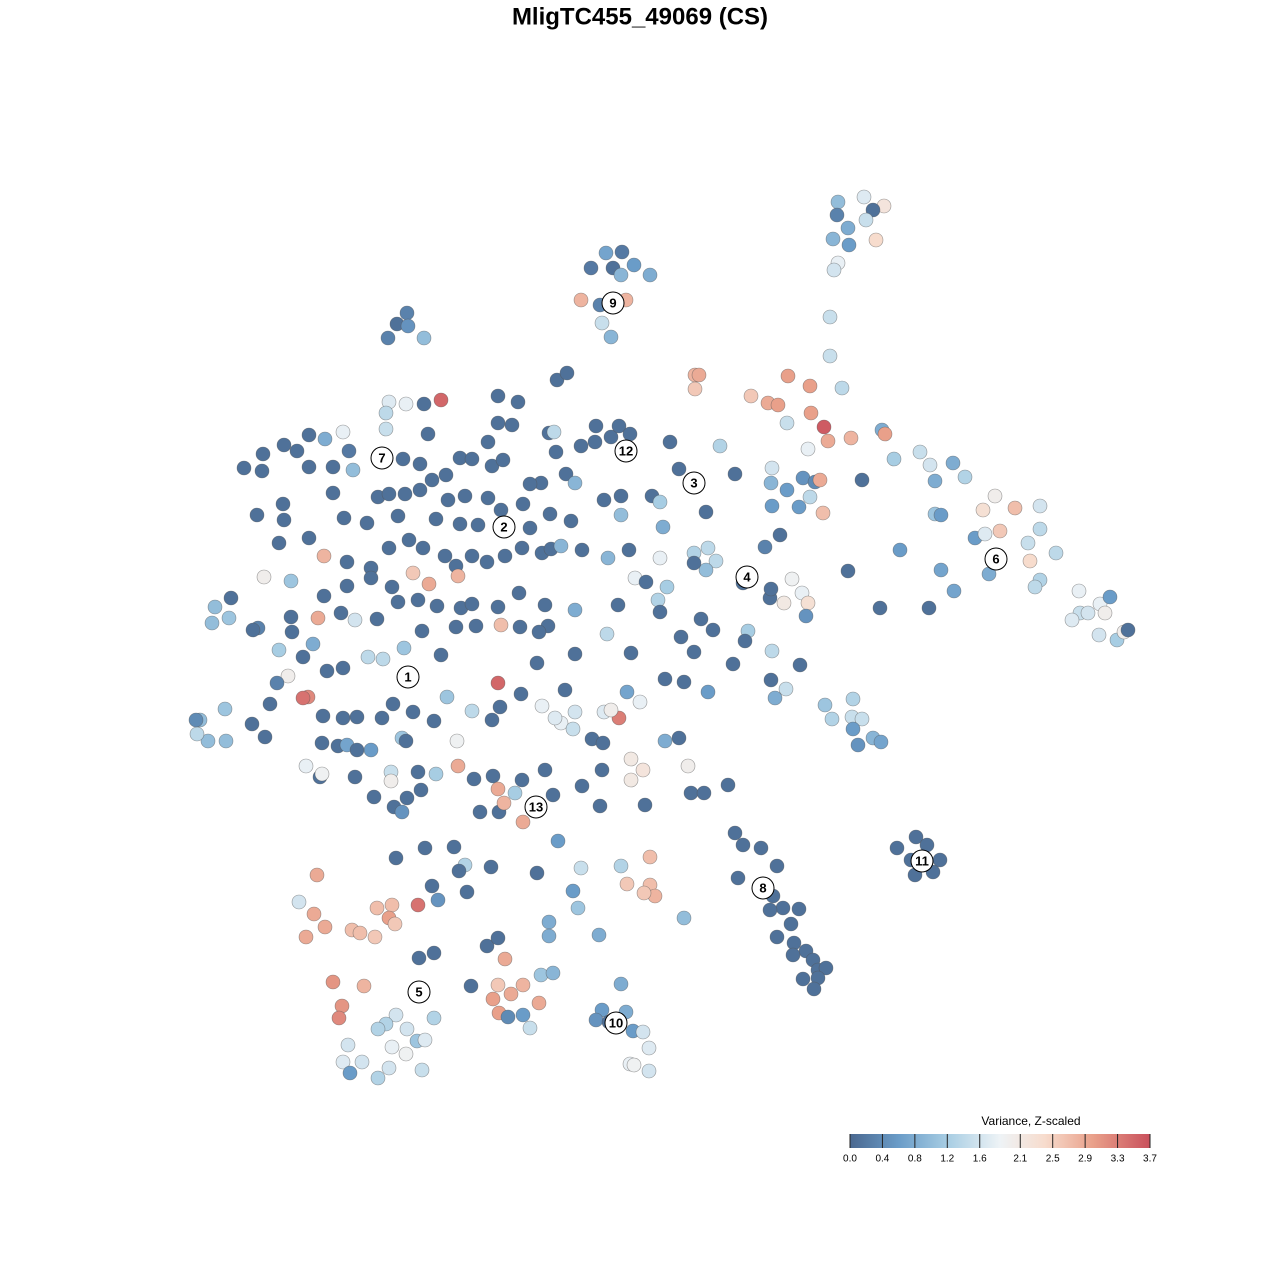  What do you see at coordinates (1030, 1121) in the screenshot?
I see `colorbar-title: Variance, Z-scaled` at bounding box center [1030, 1121].